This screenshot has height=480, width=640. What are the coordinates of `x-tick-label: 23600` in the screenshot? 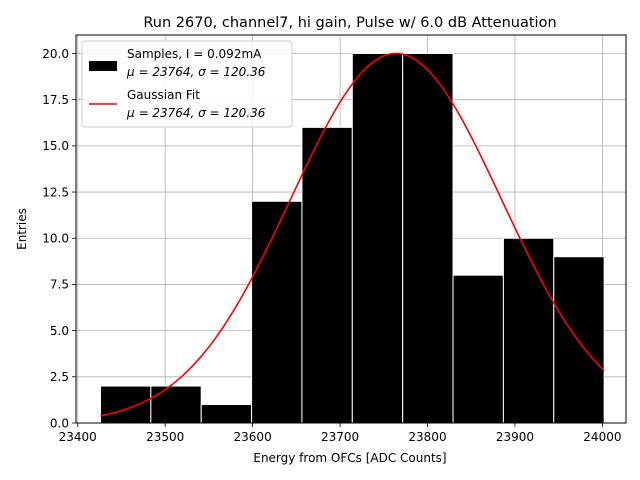 It's located at (253, 437).